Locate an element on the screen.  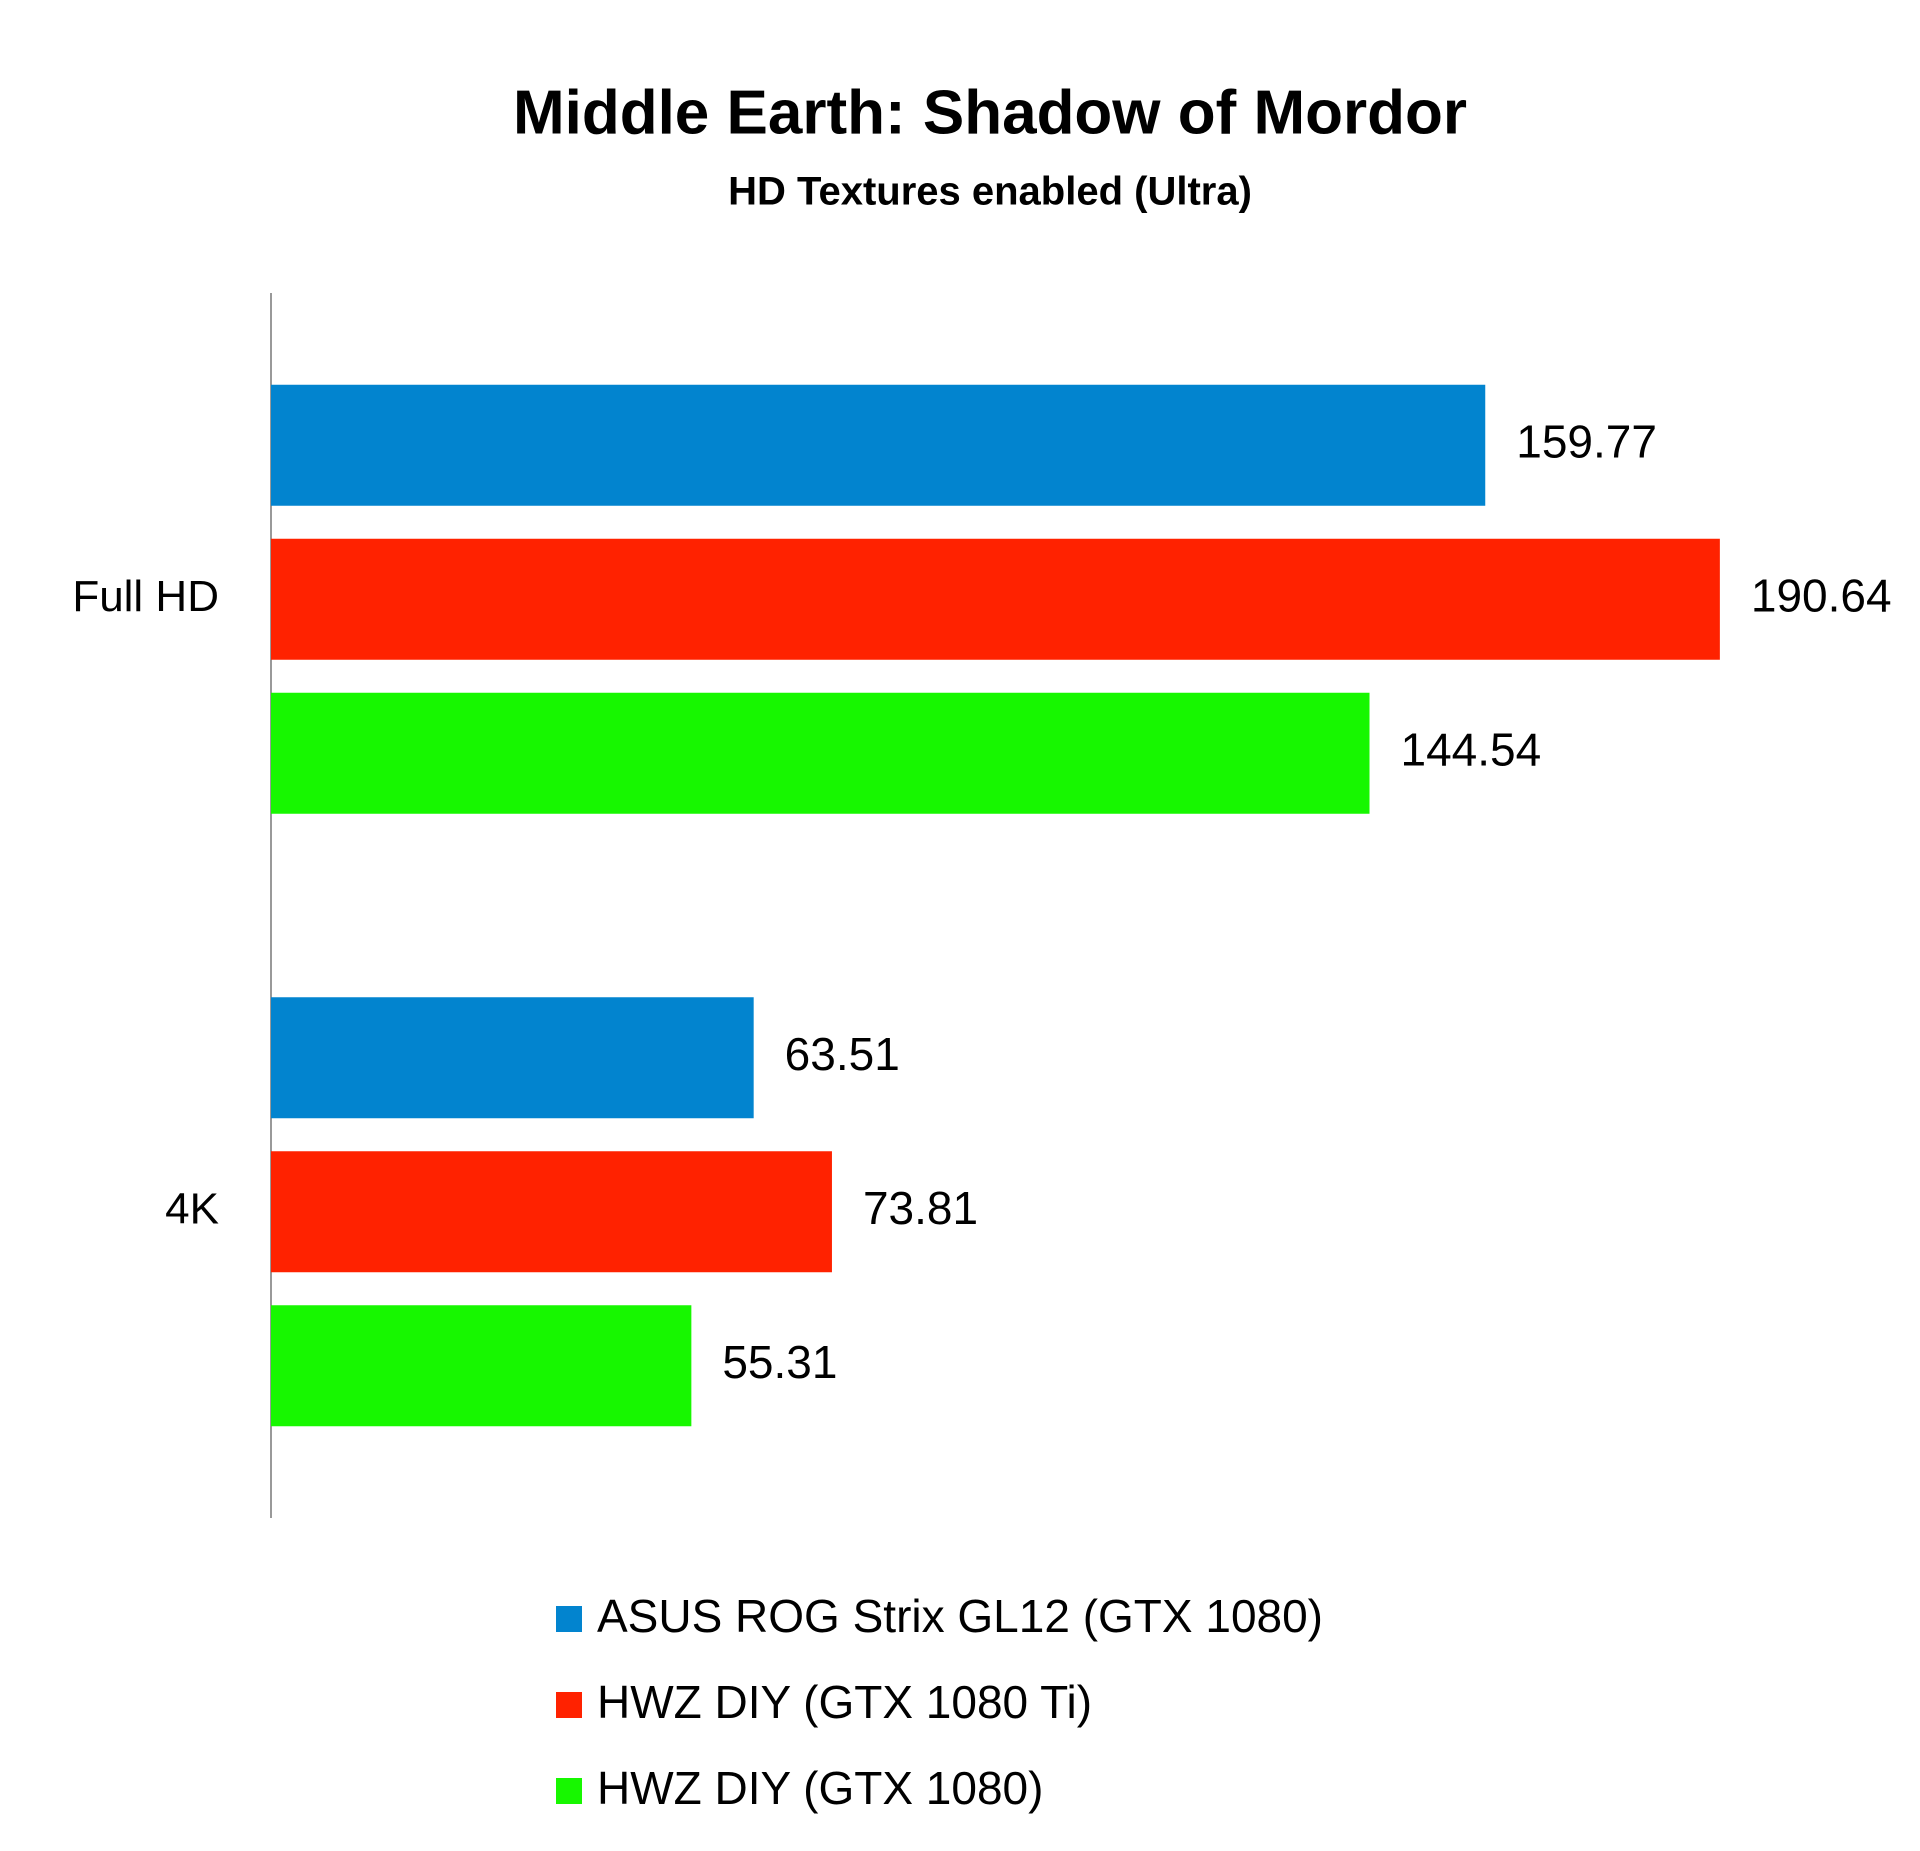
value-label: 55.31 is located at coordinates (779, 1362).